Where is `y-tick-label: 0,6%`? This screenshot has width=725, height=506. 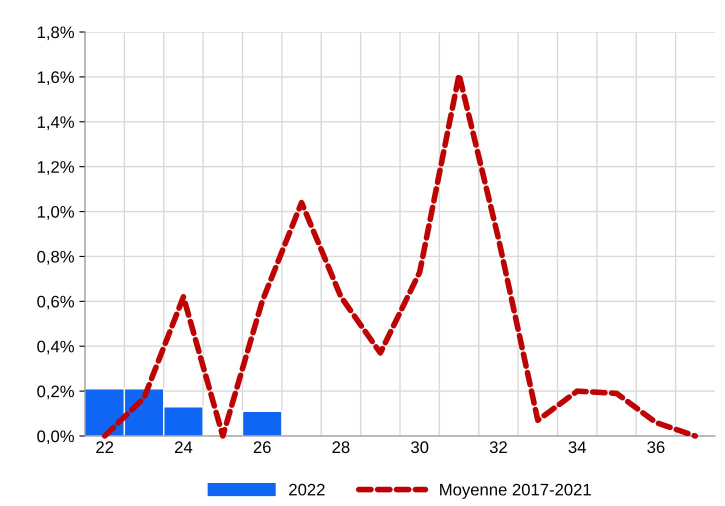
y-tick-label: 0,6% is located at coordinates (55, 303).